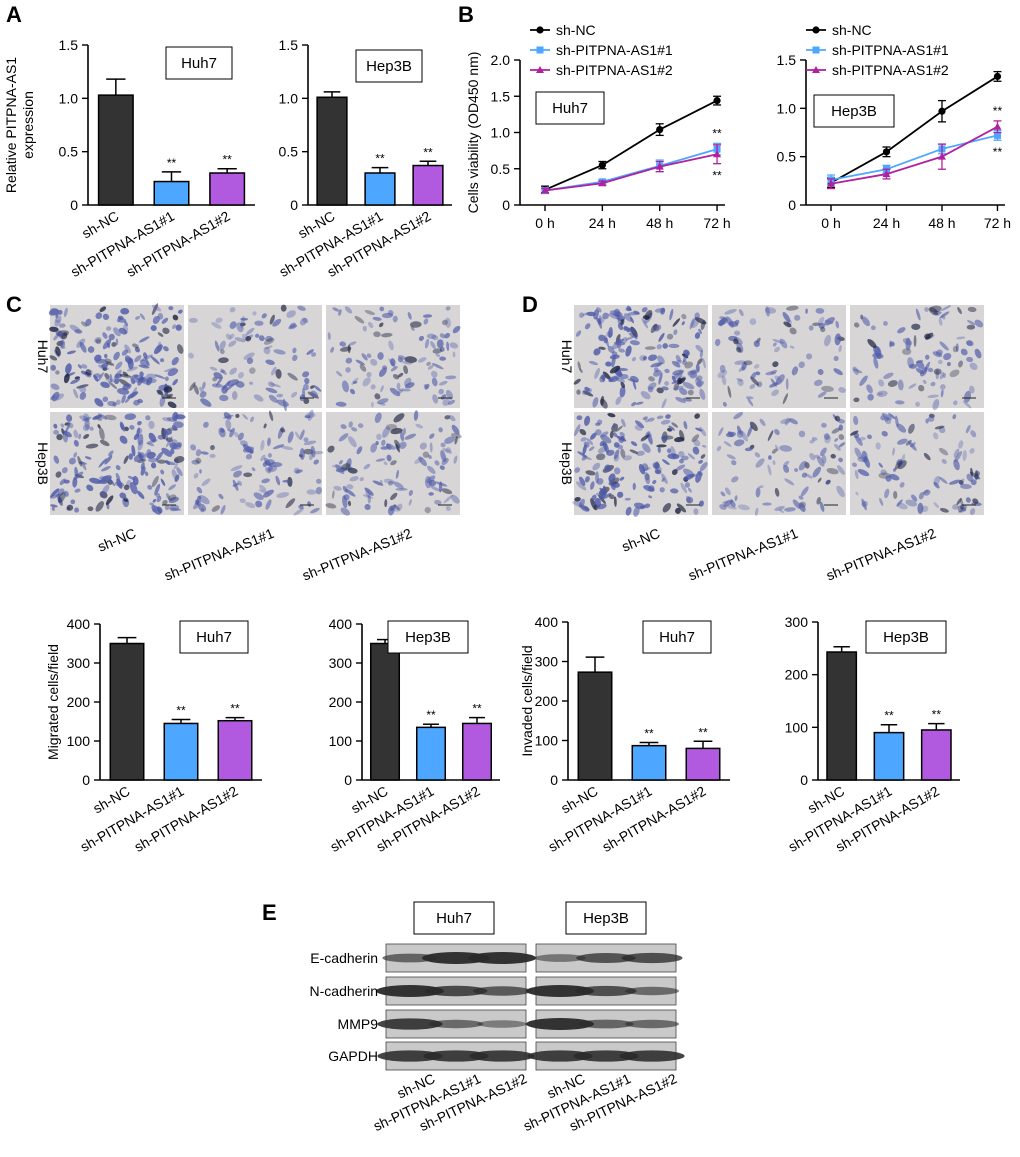  What do you see at coordinates (294, 205) in the screenshot?
I see `A_hep3b-y-tick-label: 0` at bounding box center [294, 205].